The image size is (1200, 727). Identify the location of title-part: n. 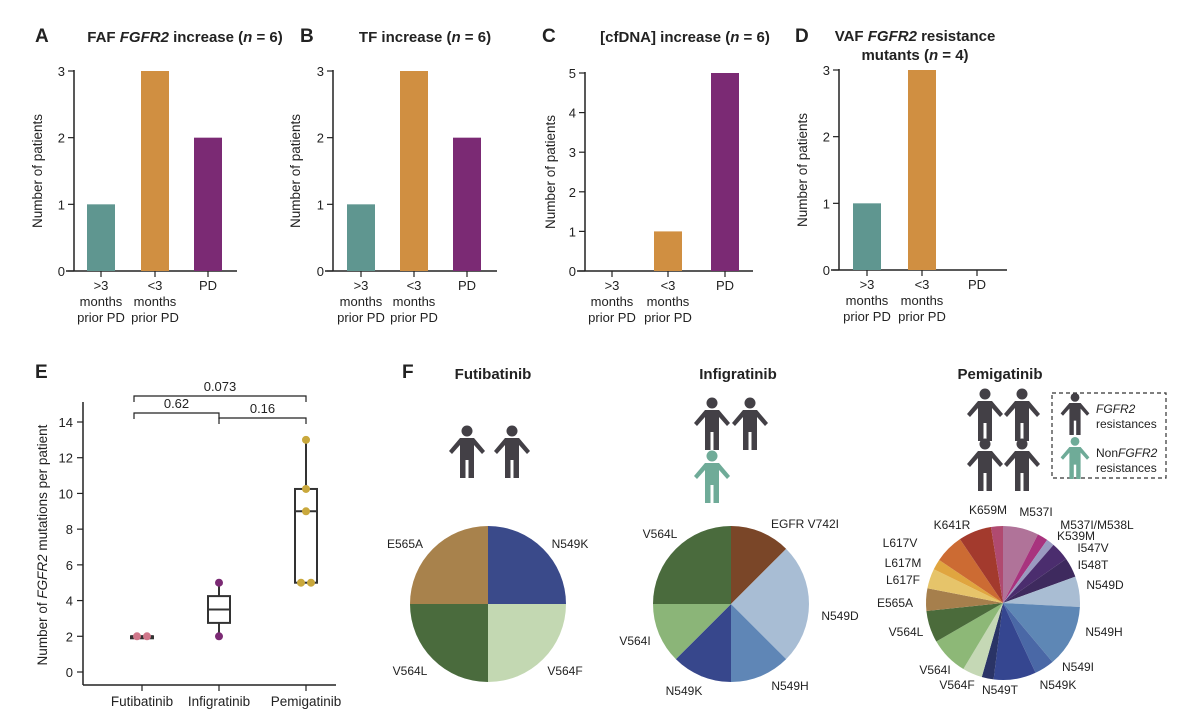
(455, 37).